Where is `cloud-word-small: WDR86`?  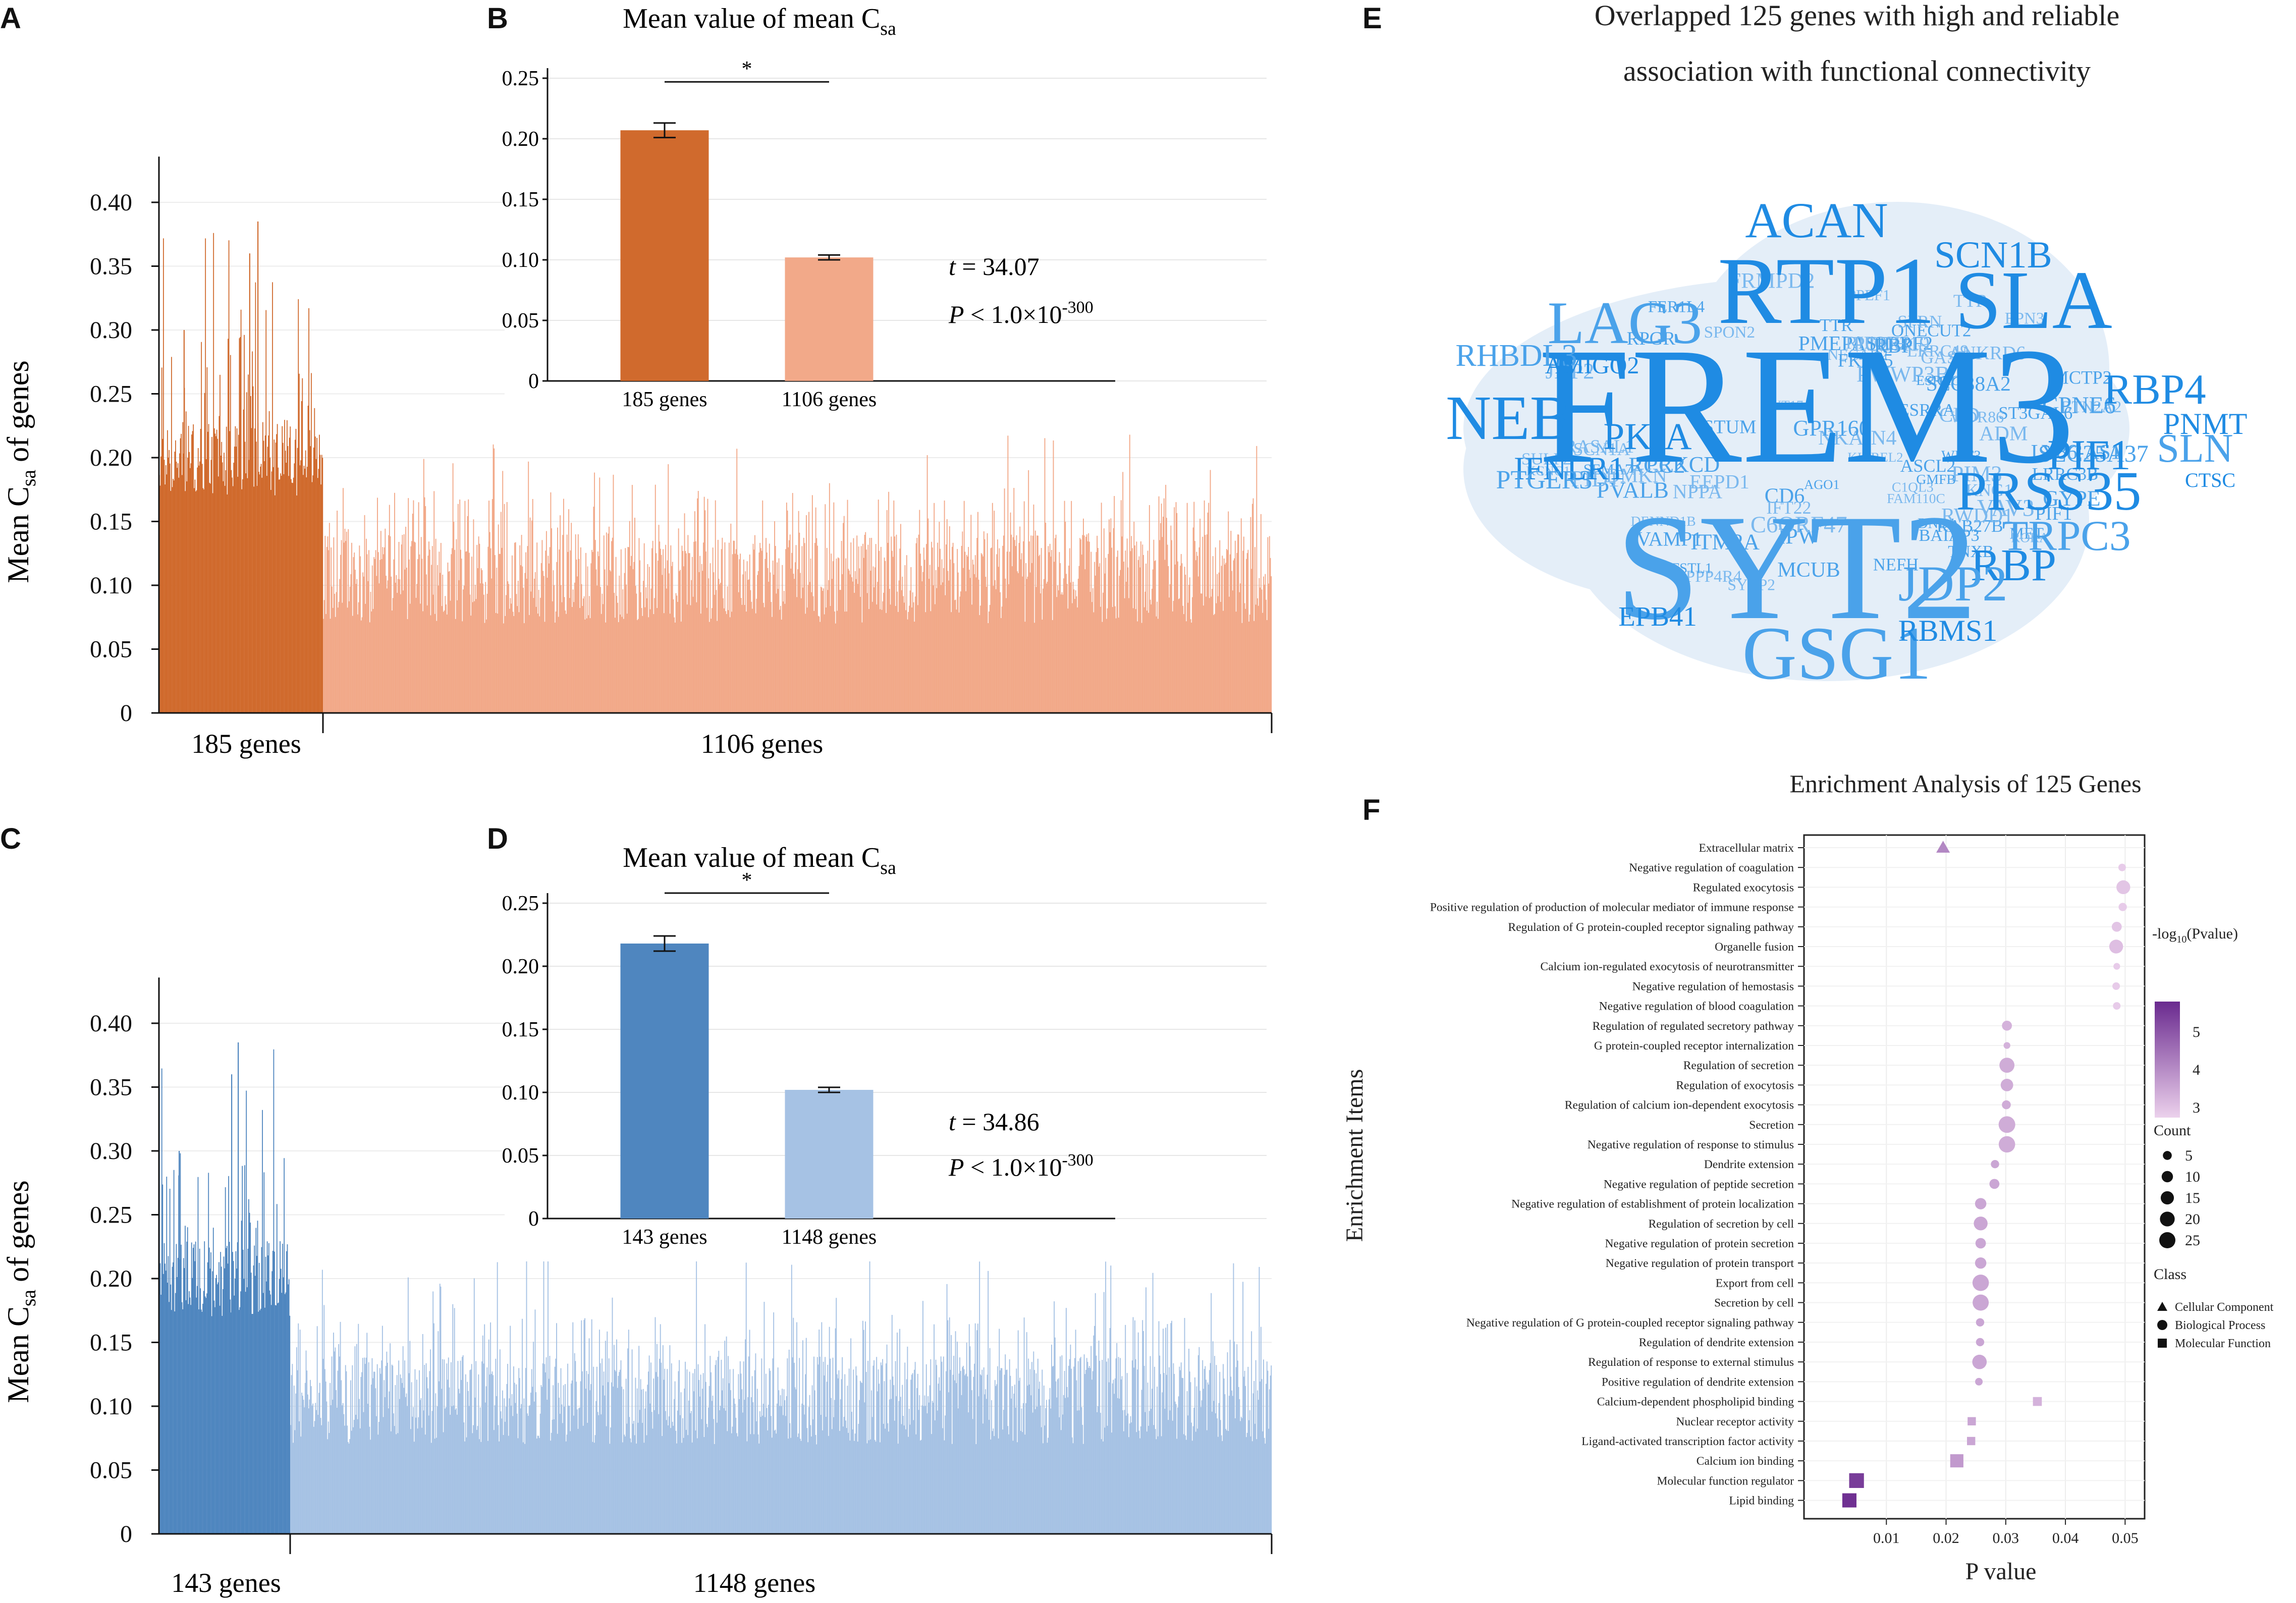
cloud-word-small: WDR86 is located at coordinates (1977, 417).